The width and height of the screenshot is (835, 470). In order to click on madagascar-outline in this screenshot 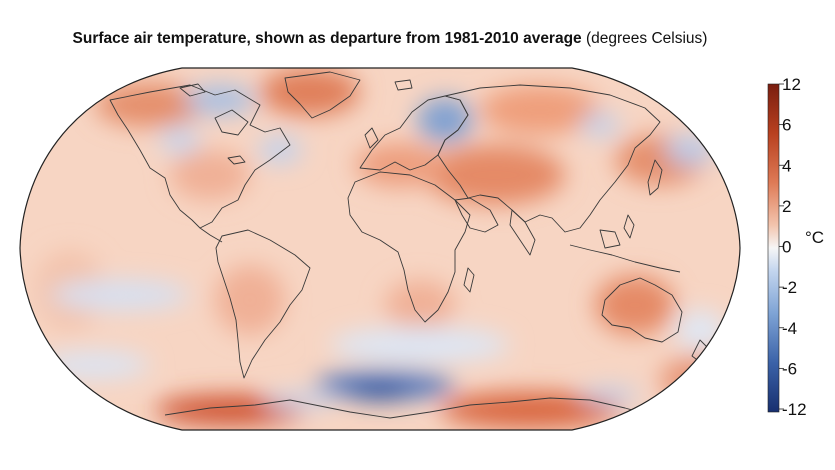, I will do `click(469, 280)`.